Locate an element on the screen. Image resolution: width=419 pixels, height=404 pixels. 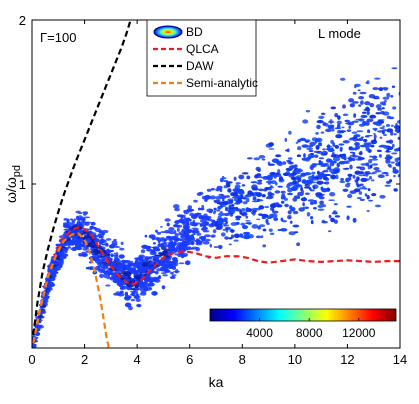
x-tick-label: 6 is located at coordinates (189, 359).